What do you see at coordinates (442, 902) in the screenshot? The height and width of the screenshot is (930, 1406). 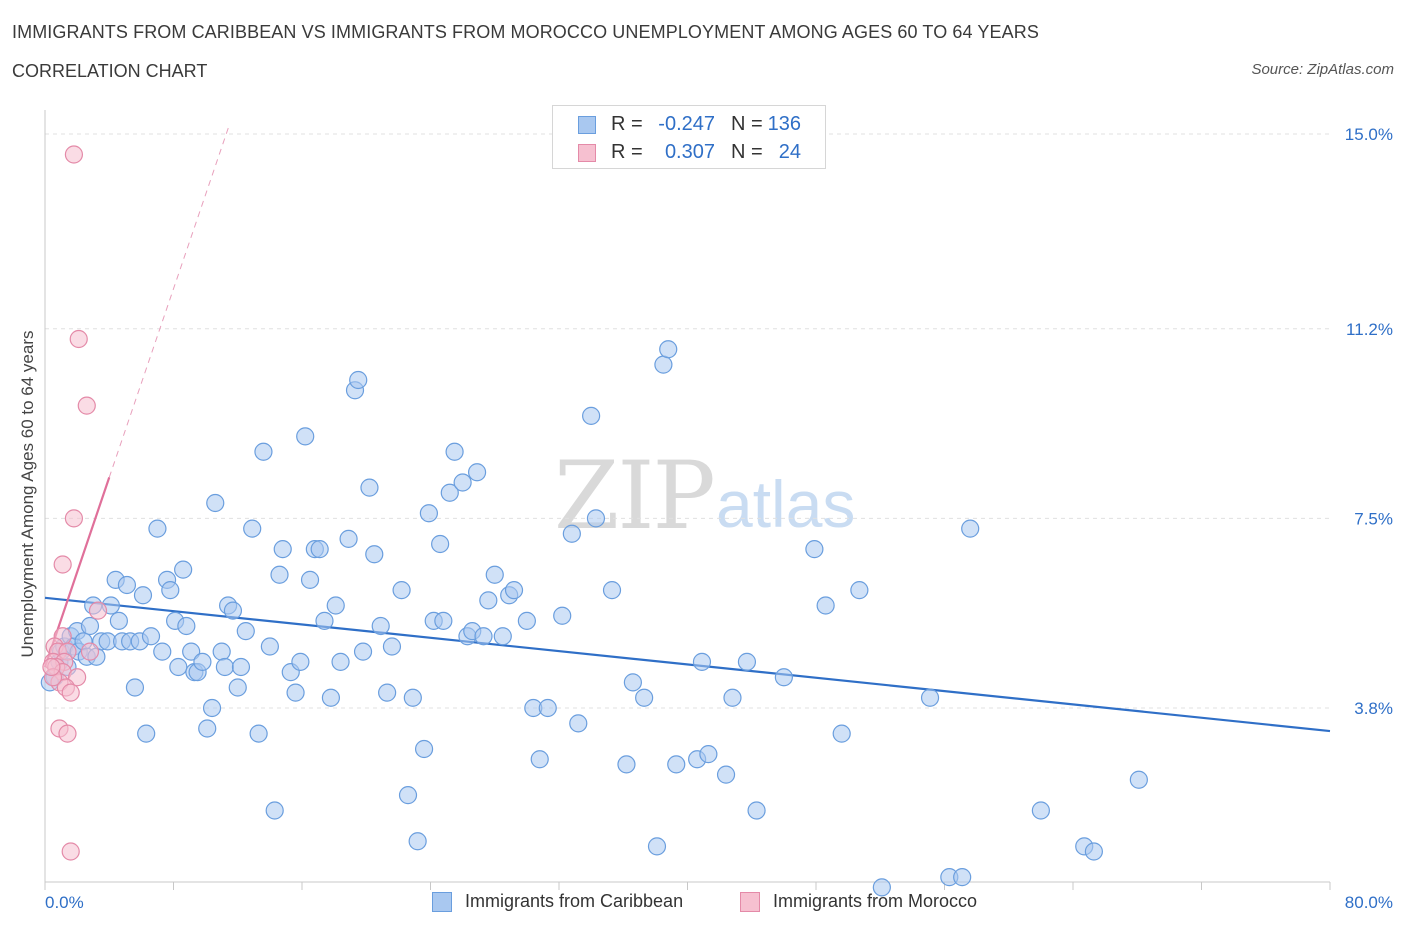 I see `legend-swatch-caribbean` at bounding box center [442, 902].